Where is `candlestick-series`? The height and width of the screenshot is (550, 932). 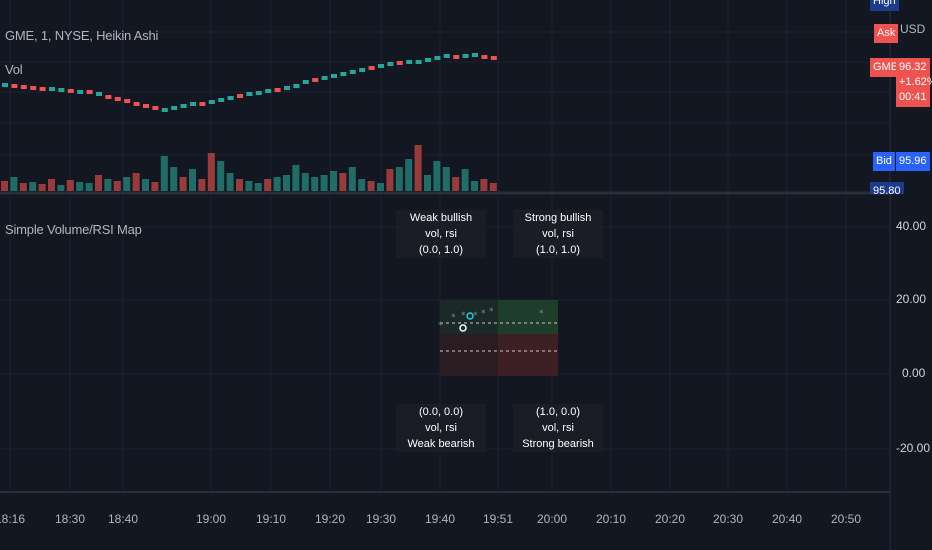
candlestick-series is located at coordinates (249, 82).